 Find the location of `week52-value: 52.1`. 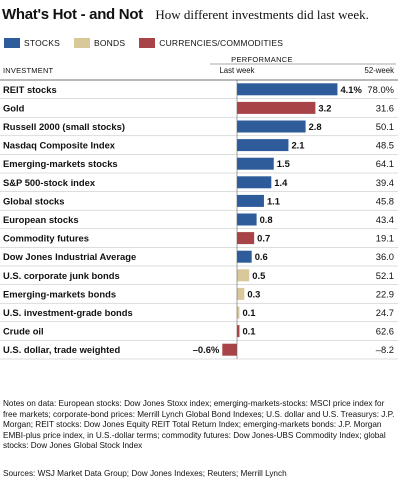

week52-value: 52.1 is located at coordinates (385, 275).